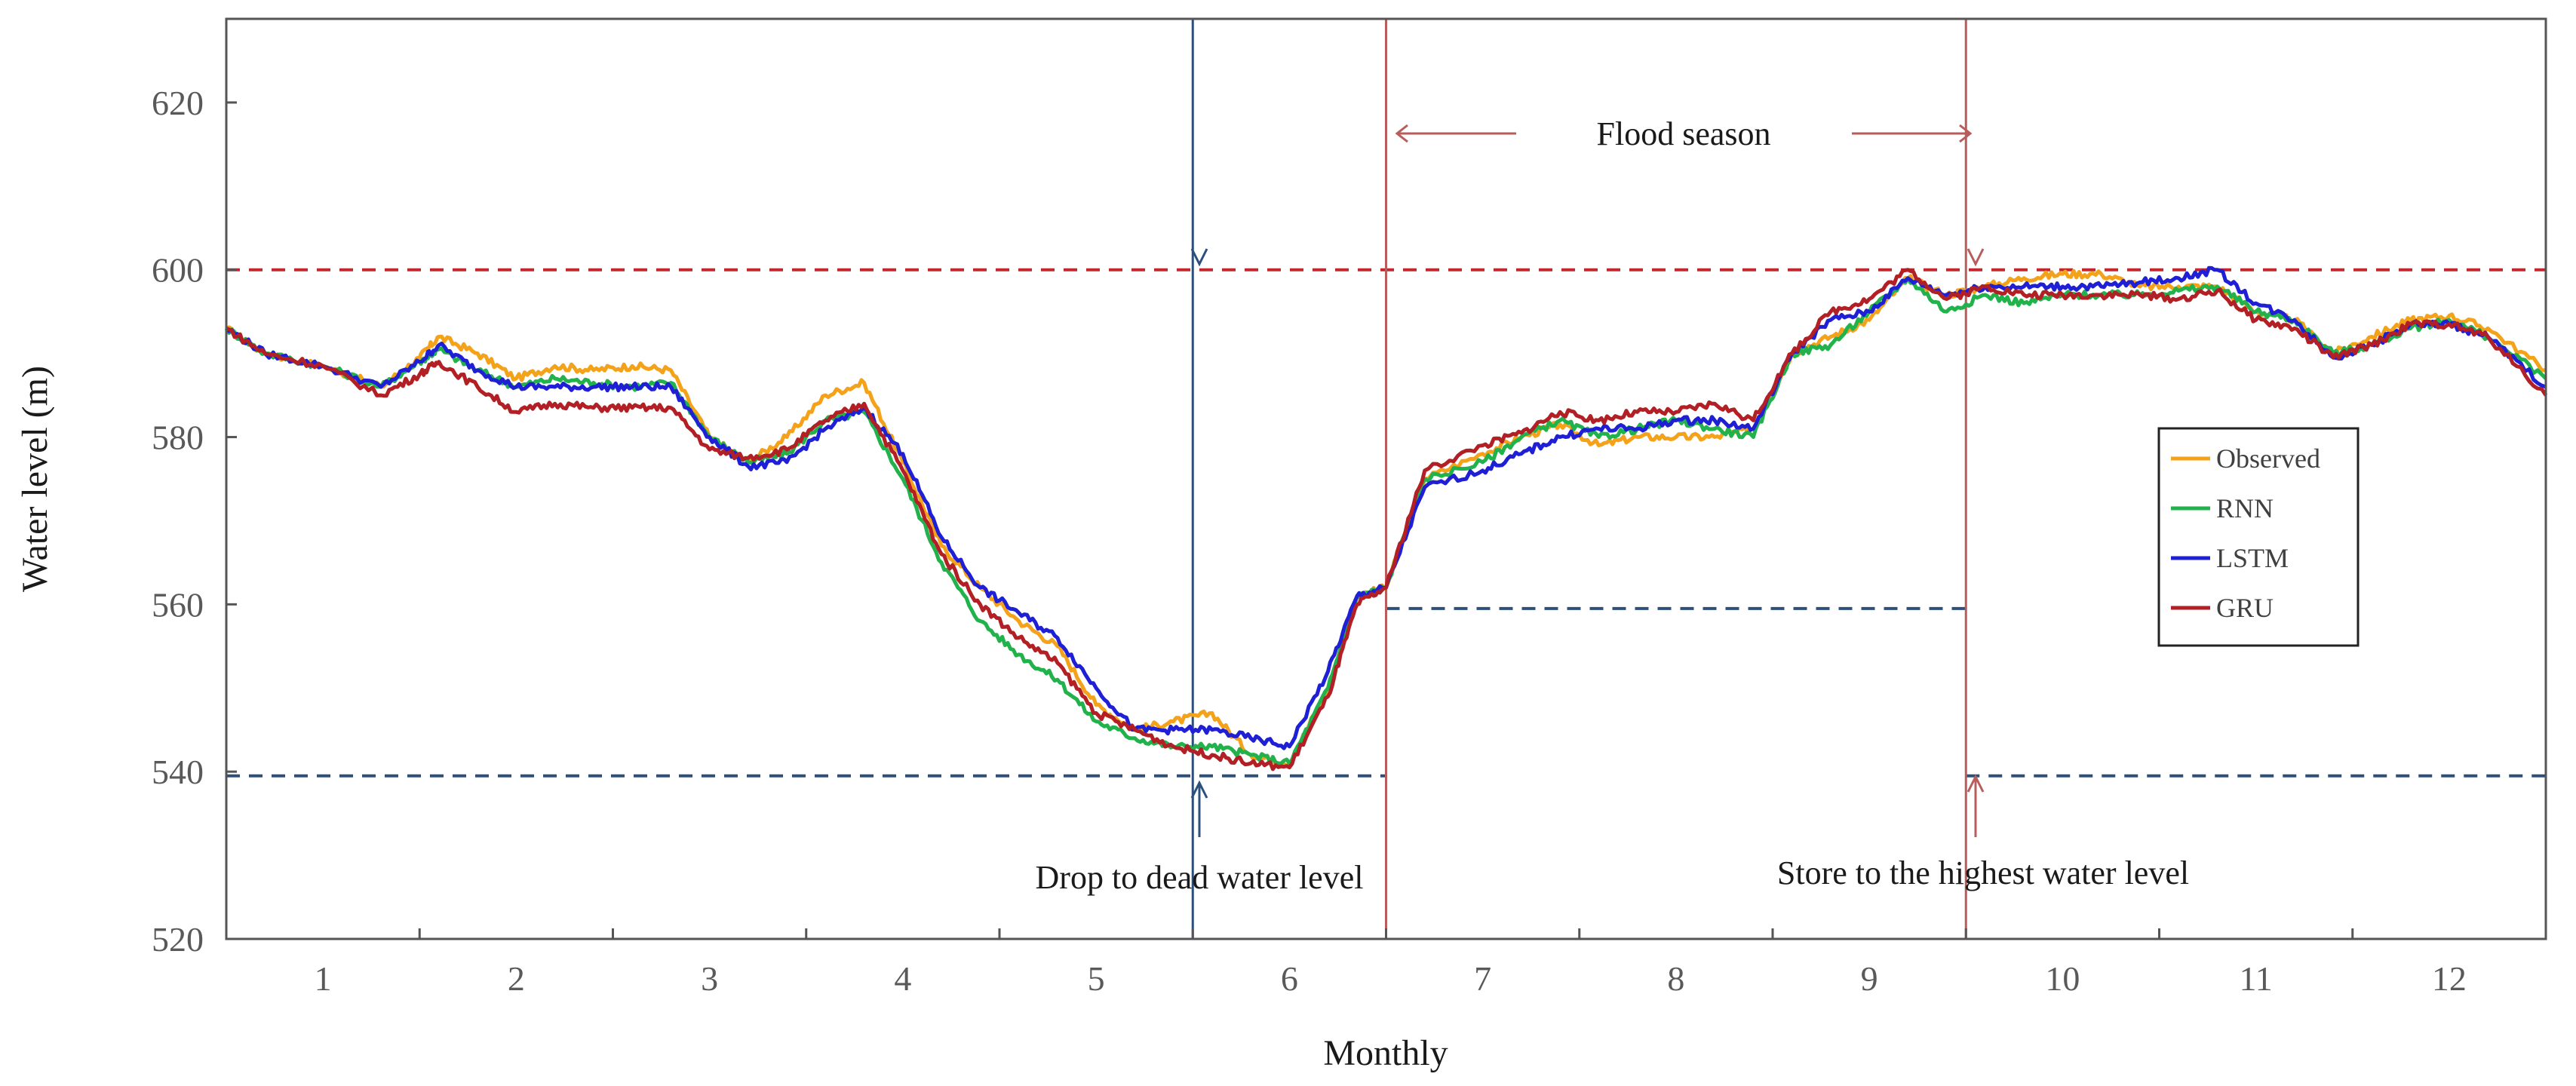  Describe the element at coordinates (1983, 872) in the screenshot. I see `store-highest-label: Store to the highest water level` at that location.